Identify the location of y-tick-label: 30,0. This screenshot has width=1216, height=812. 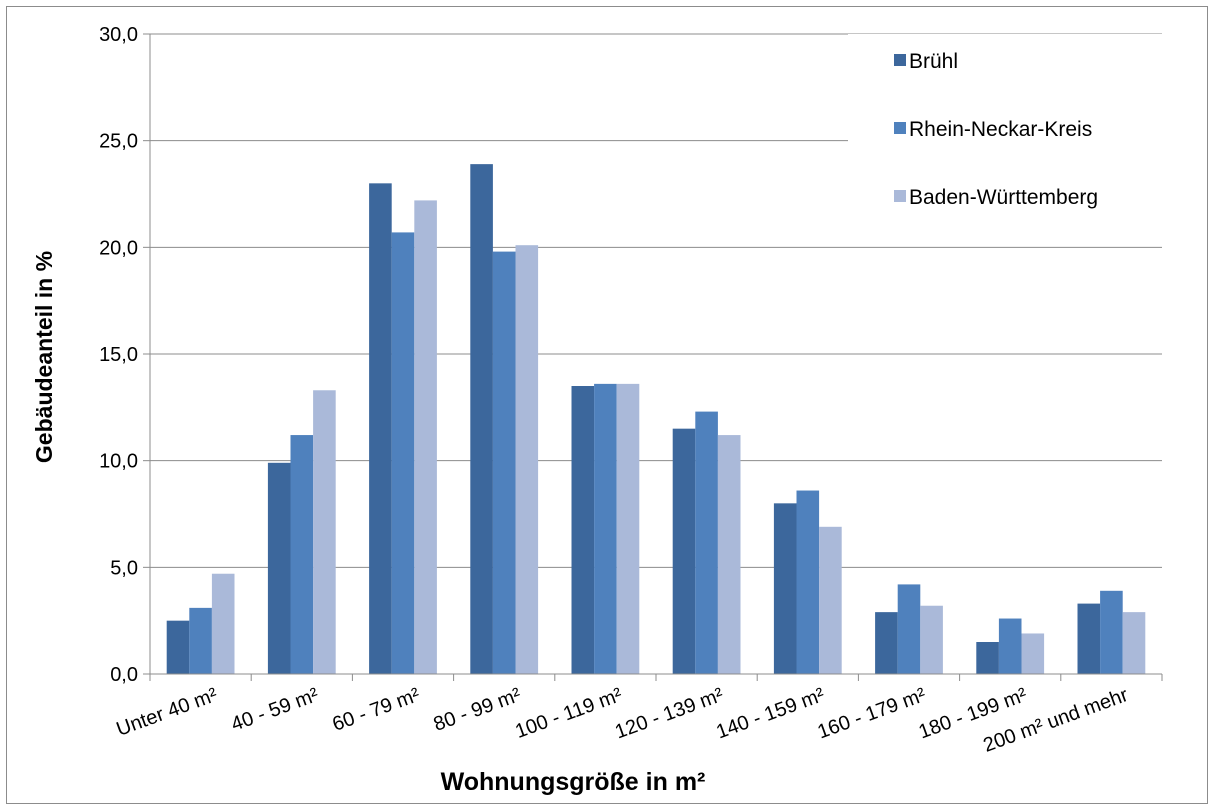
(118, 35).